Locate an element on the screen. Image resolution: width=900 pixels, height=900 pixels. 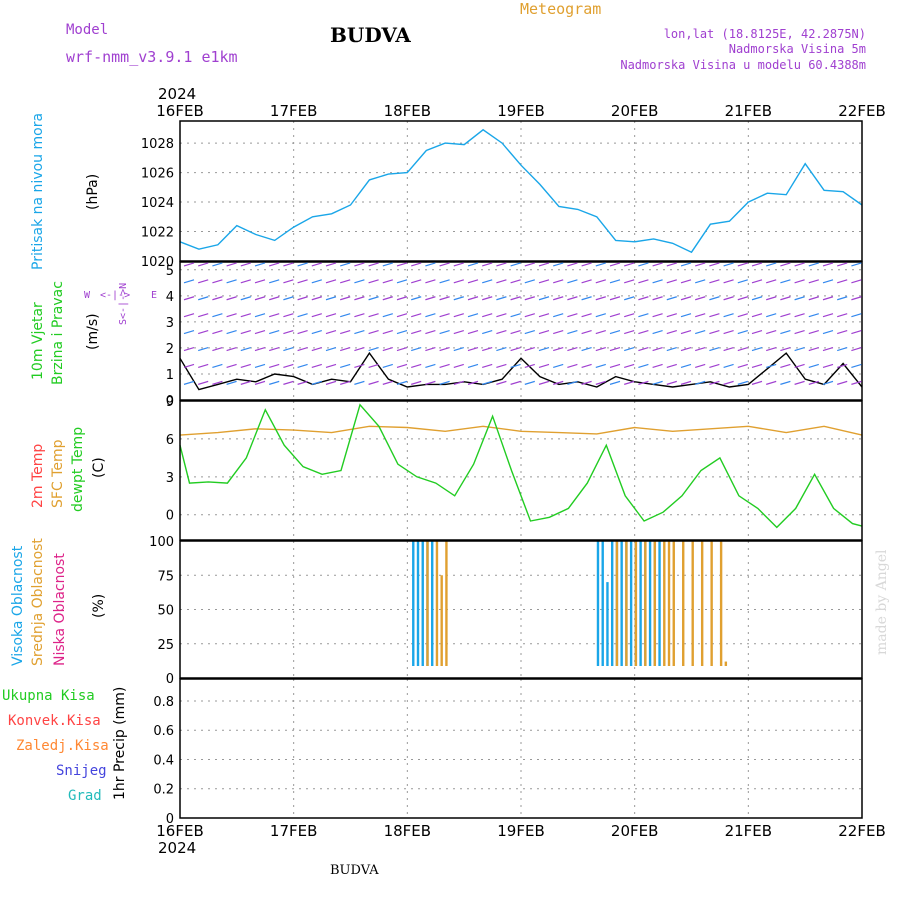
date-label-top: 16FEB is located at coordinates (179, 111).